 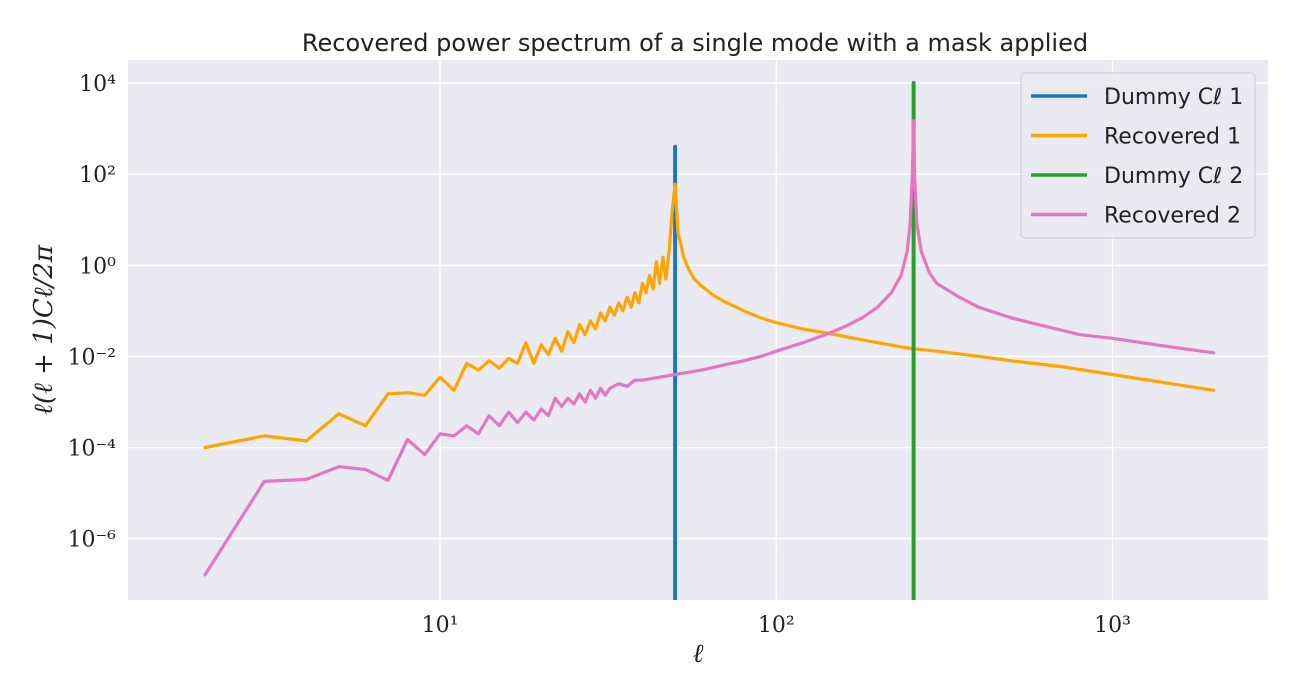 I want to click on x-tick-label: 10², so click(x=776, y=625).